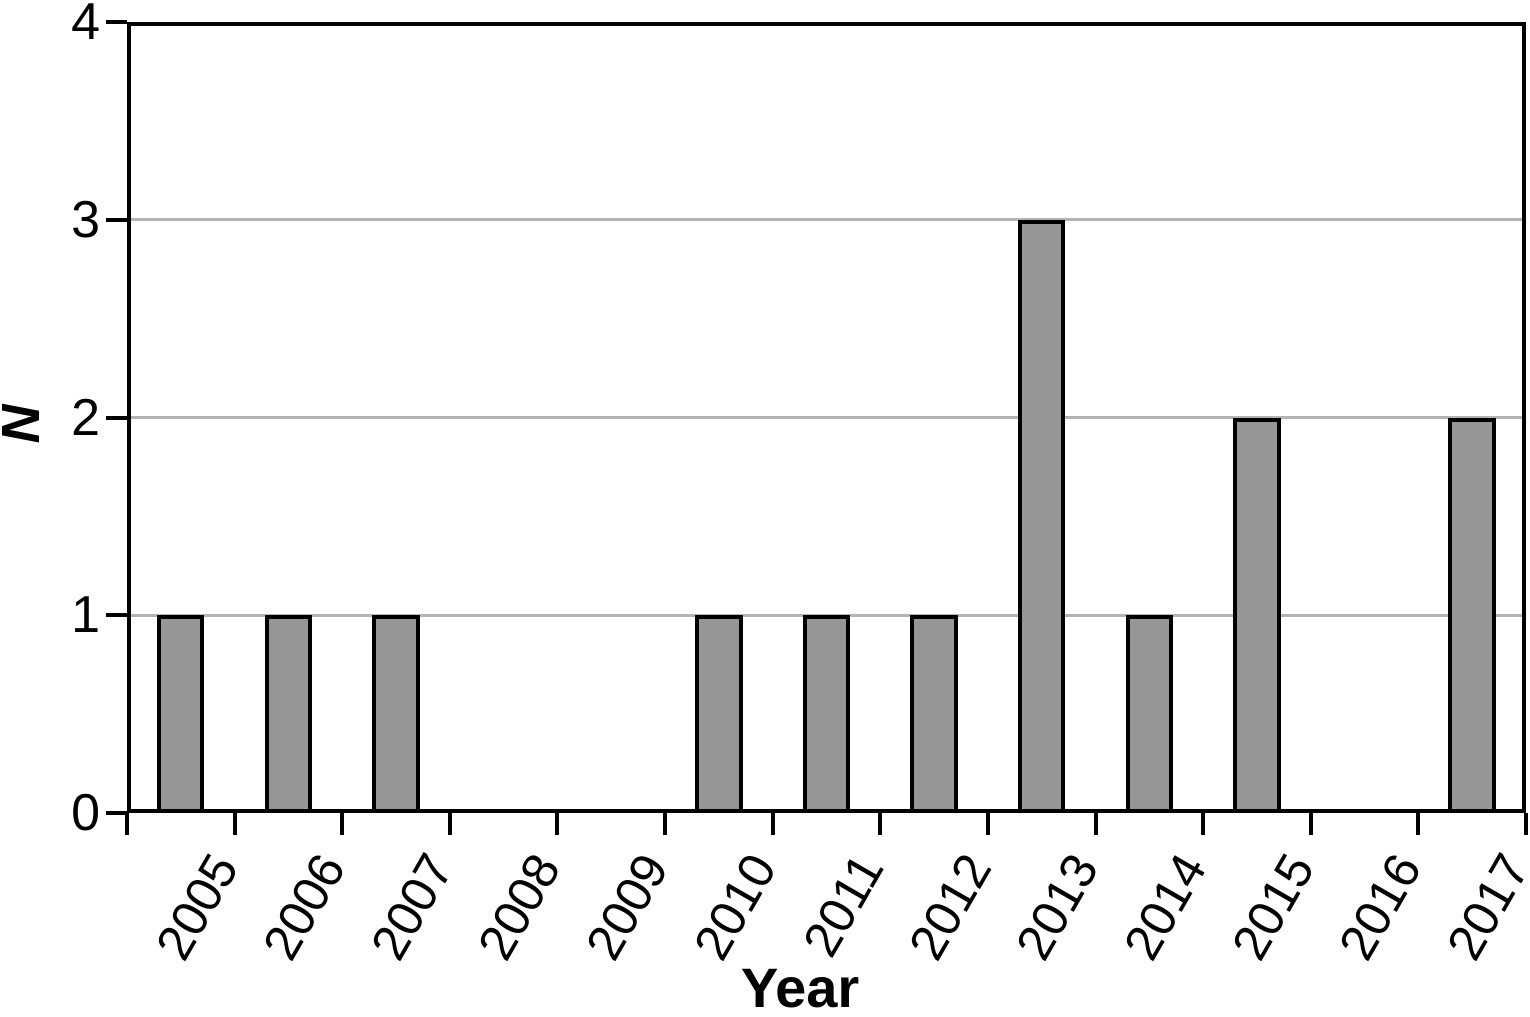  Describe the element at coordinates (396, 714) in the screenshot. I see `bar-2007` at that location.